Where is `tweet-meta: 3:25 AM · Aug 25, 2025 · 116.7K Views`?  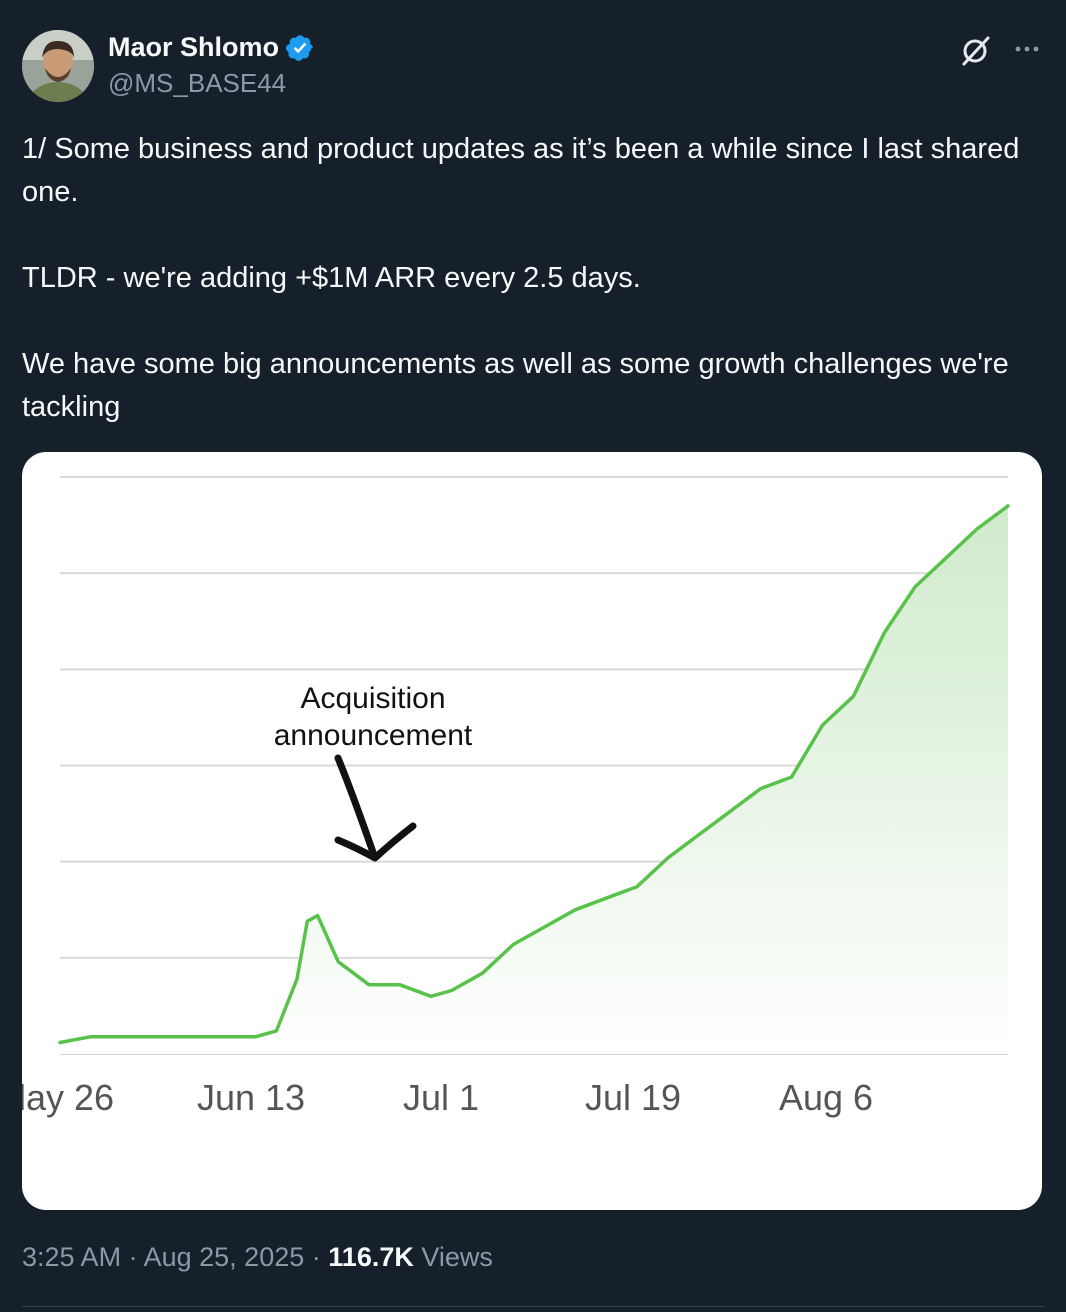 tweet-meta: 3:25 AM · Aug 25, 2025 · 116.7K Views is located at coordinates (257, 1257).